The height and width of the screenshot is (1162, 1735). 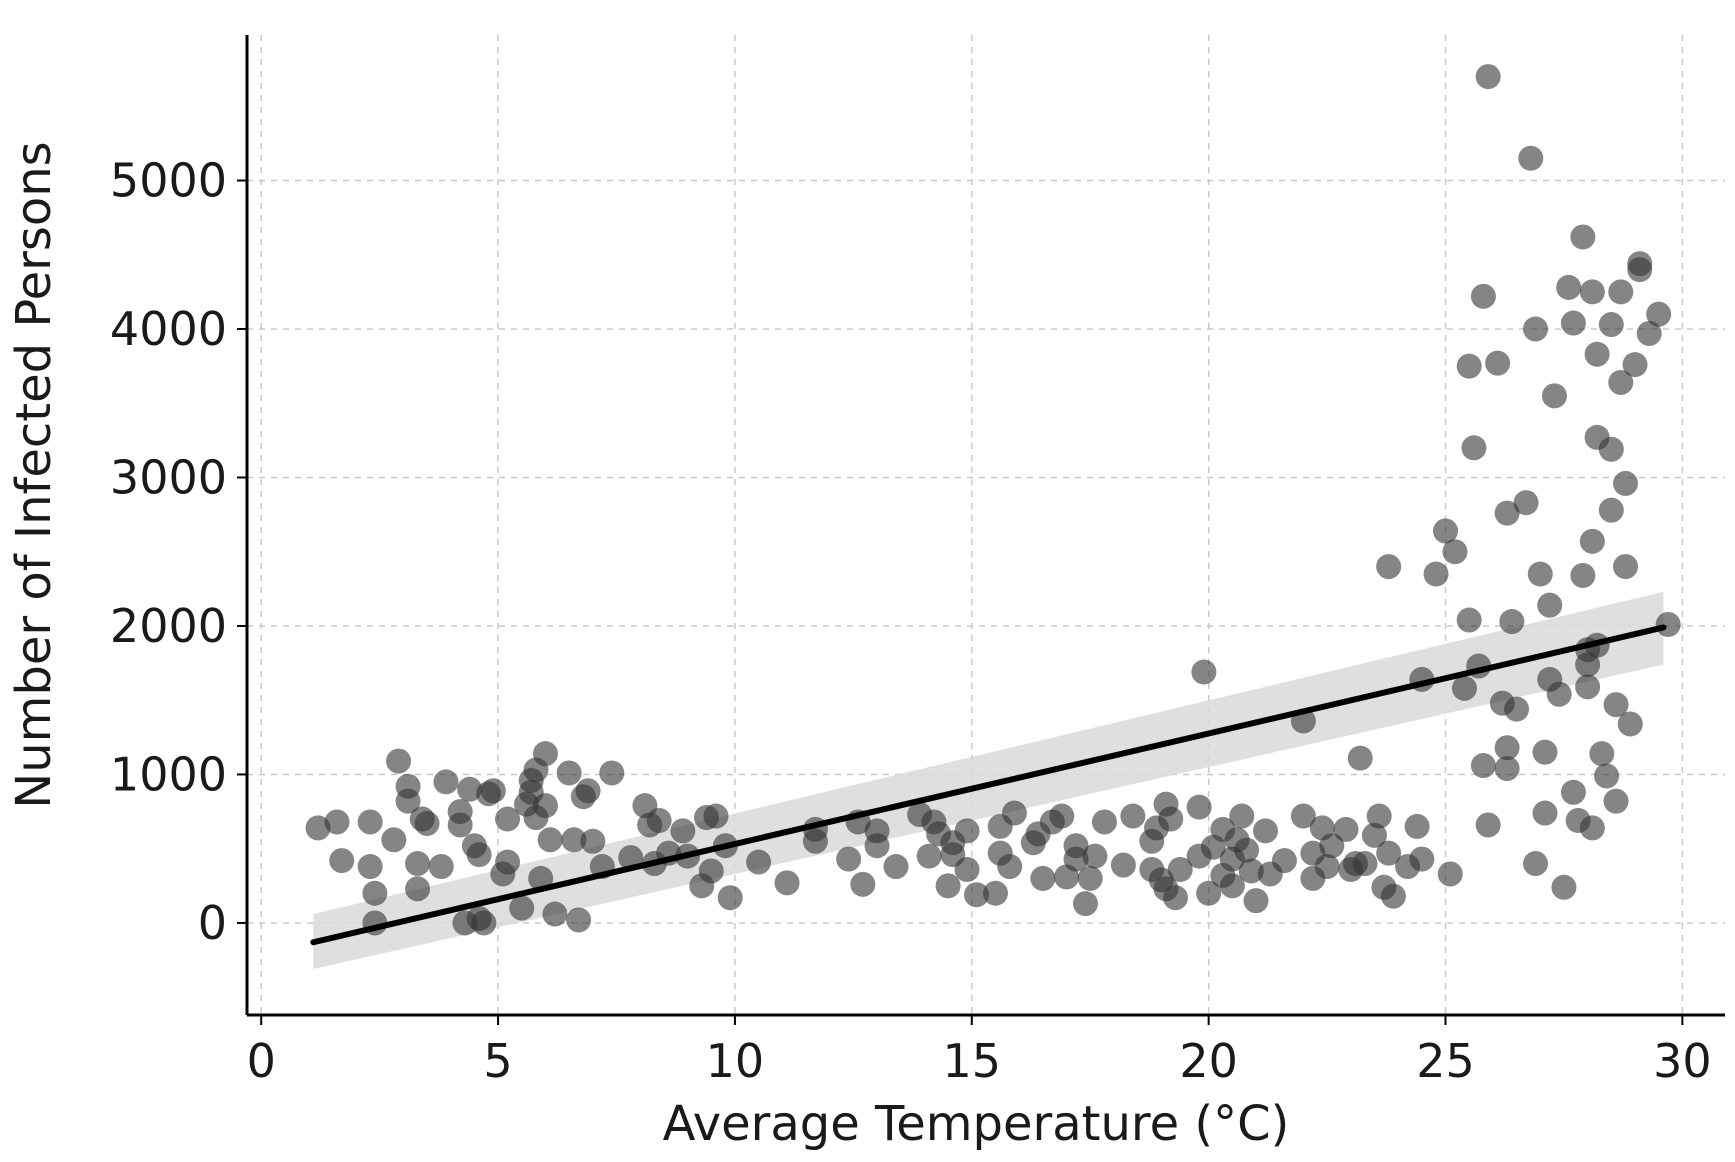 I want to click on x-tick-label: 20, so click(x=1208, y=1061).